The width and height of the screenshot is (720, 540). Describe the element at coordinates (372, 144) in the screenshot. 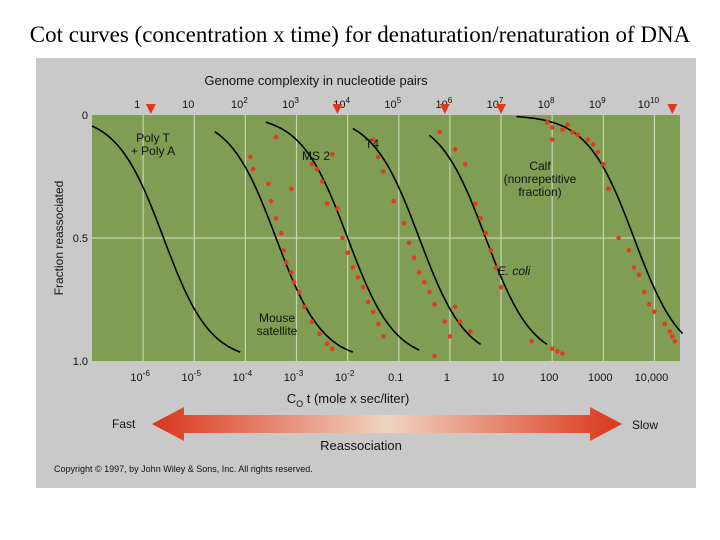

I see `series-label: T4` at that location.